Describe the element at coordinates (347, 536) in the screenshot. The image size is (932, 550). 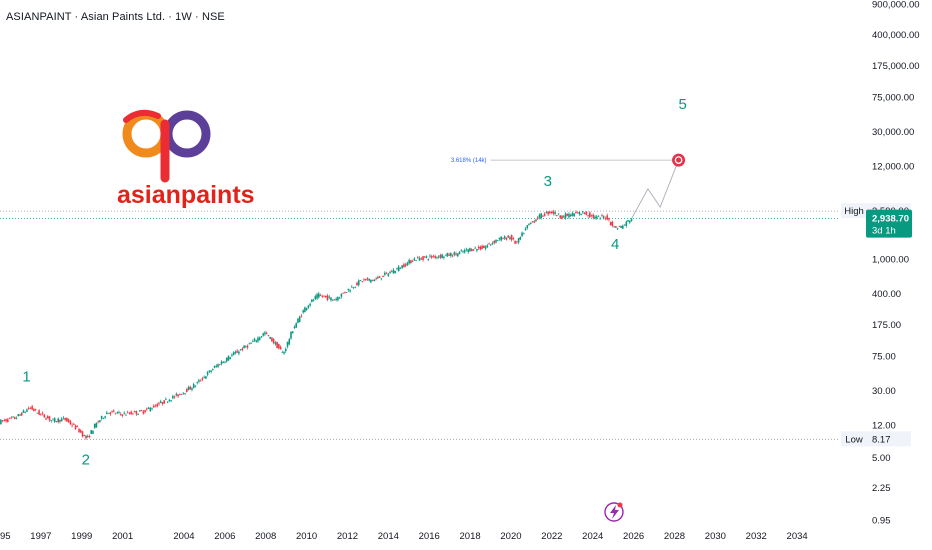
I see `x-tick-label: 2012` at that location.